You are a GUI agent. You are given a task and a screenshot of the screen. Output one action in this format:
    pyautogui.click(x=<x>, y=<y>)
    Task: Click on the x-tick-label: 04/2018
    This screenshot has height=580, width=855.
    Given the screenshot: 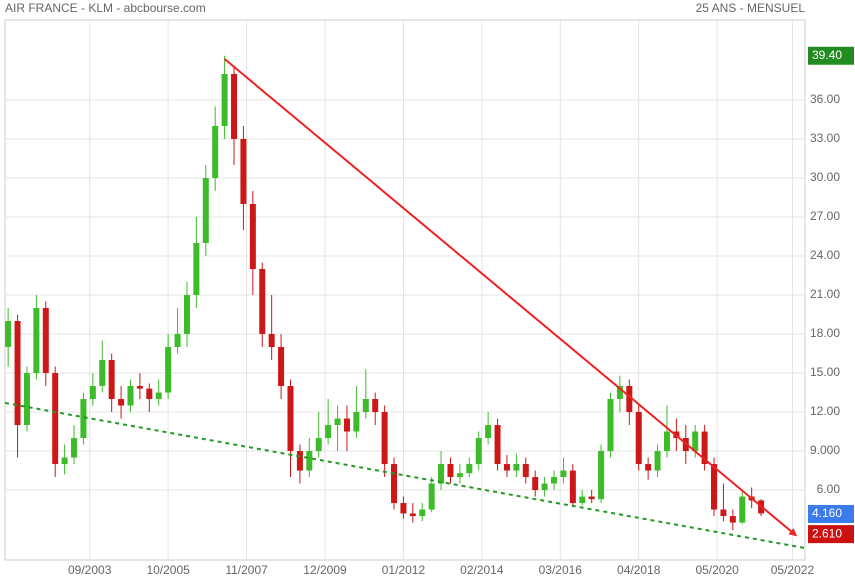 What is the action you would take?
    pyautogui.click(x=639, y=570)
    